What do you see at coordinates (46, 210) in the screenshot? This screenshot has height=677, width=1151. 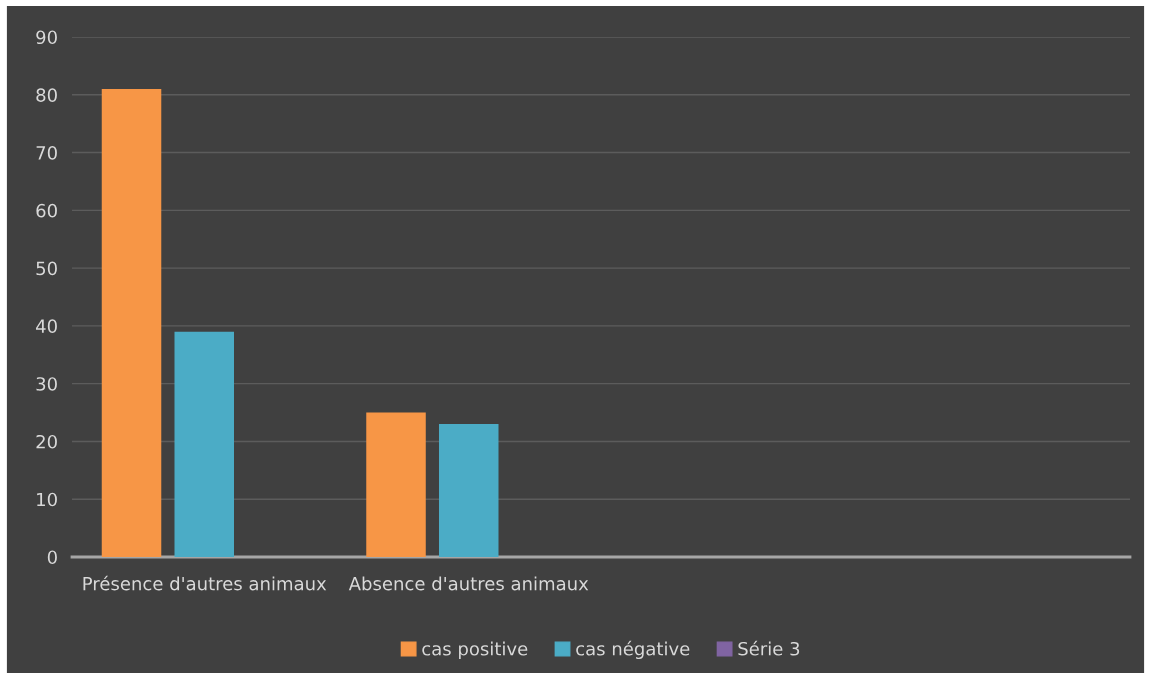 I see `y-tick-label: 60` at bounding box center [46, 210].